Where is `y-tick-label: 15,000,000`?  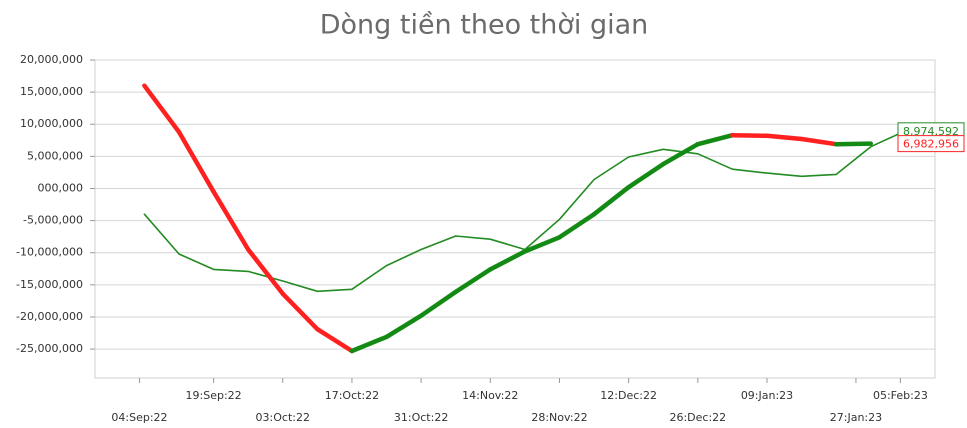
y-tick-label: 15,000,000 is located at coordinates (51, 91).